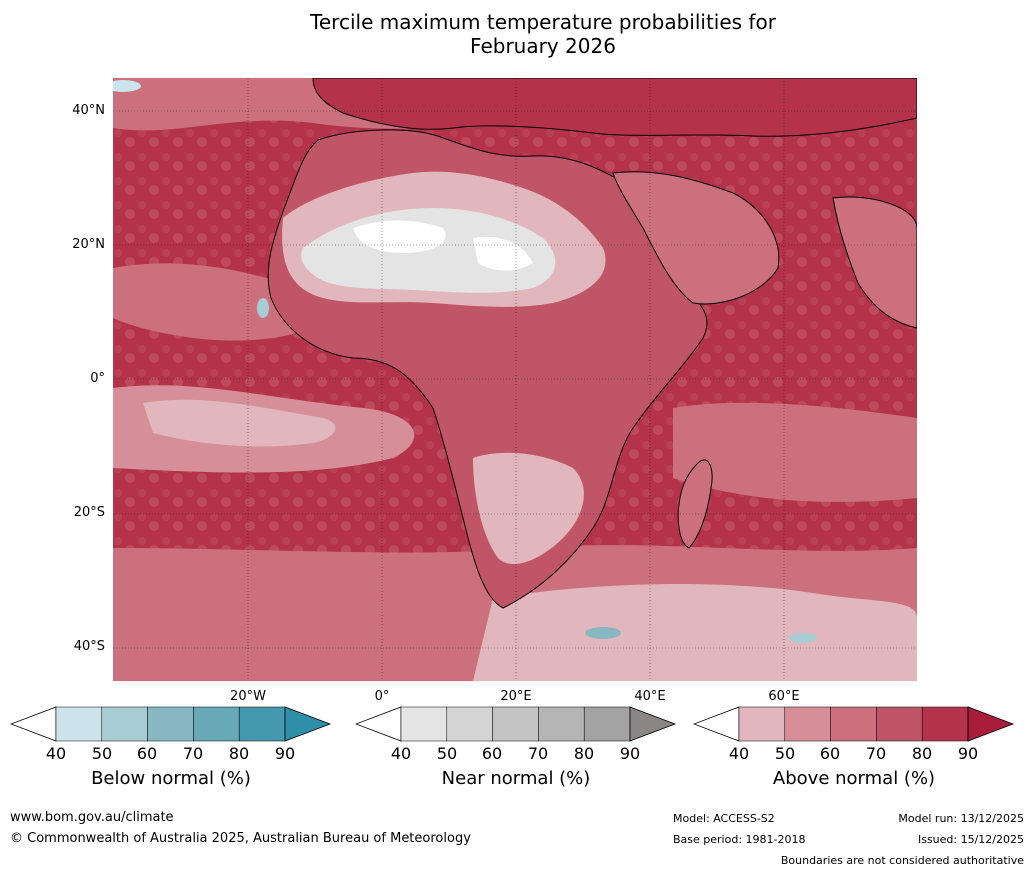 The image size is (1035, 873). I want to click on colorbar-above-label: Above normal (%), so click(854, 778).